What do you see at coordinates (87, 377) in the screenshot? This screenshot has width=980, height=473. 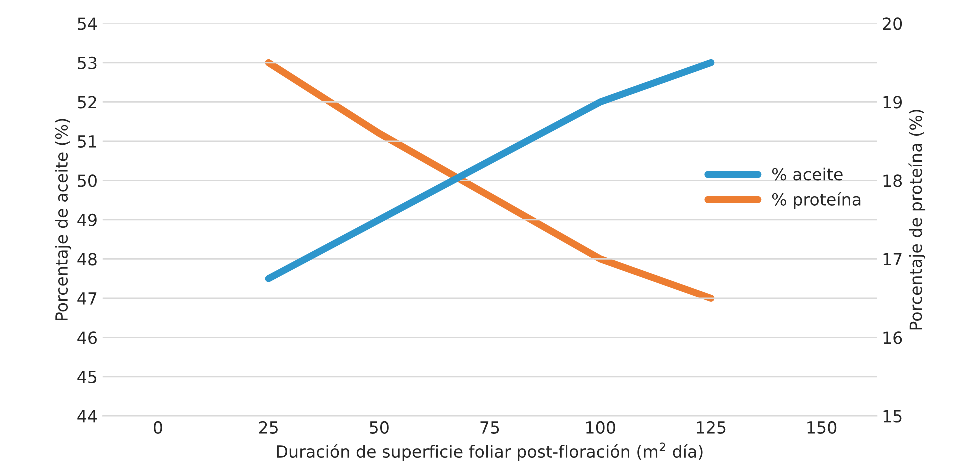 I see `y-tick-label: 45` at bounding box center [87, 377].